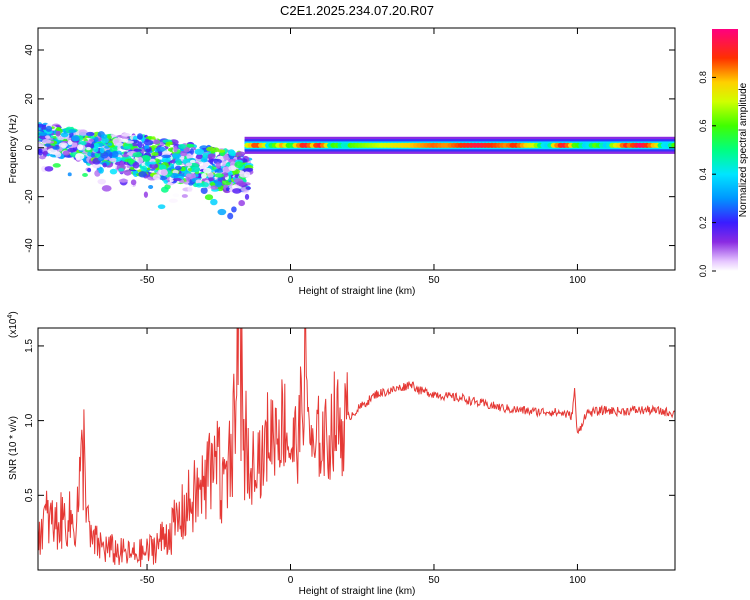  Describe the element at coordinates (29, 346) in the screenshot. I see `bottom-y-tick-label: 1.5` at that location.